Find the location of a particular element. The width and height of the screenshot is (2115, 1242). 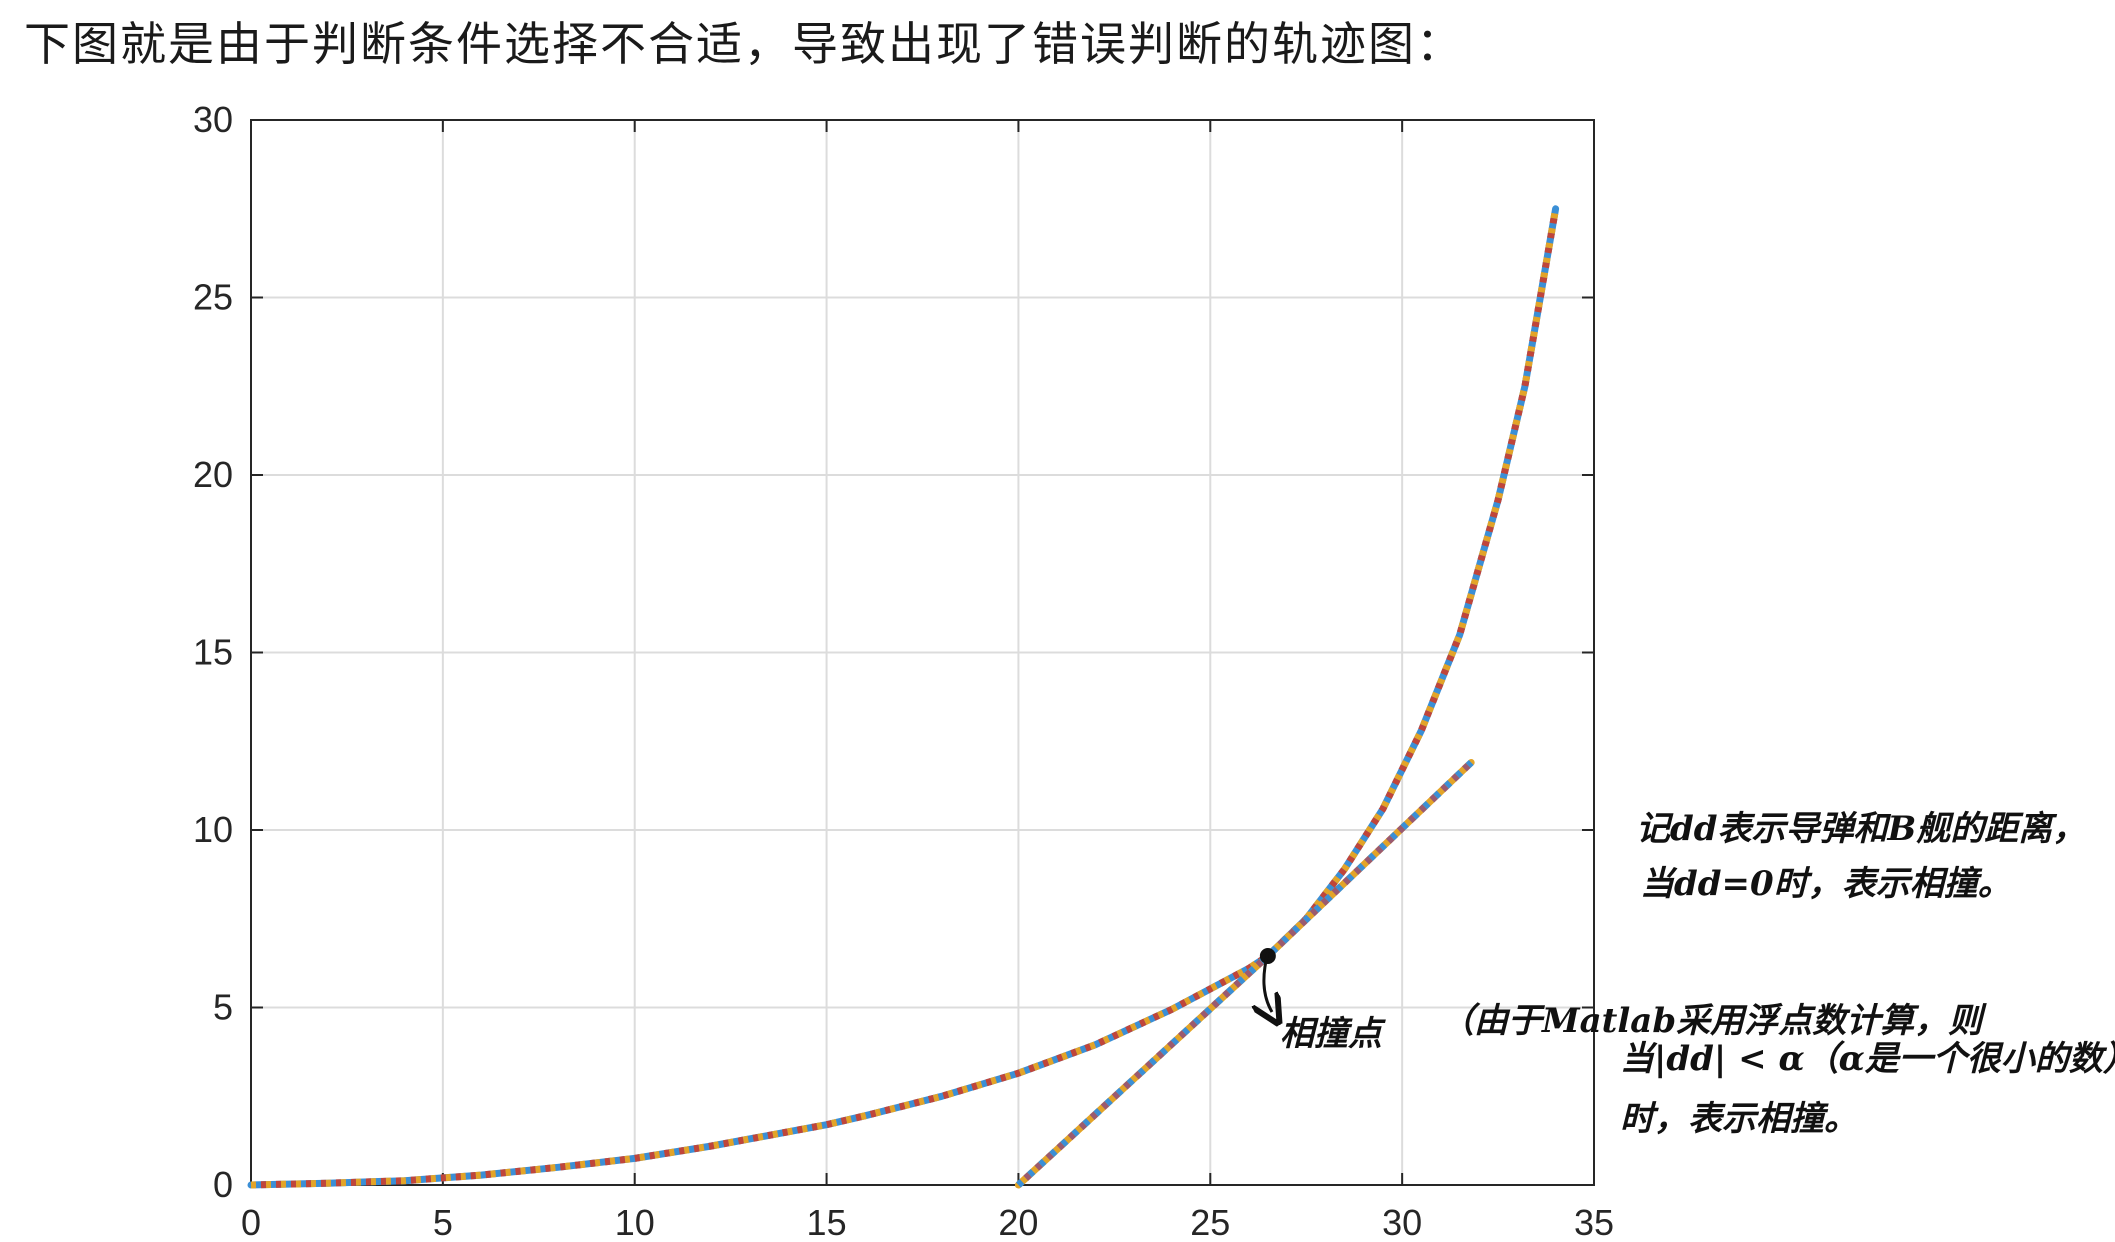

x-tick-label-2: 10 is located at coordinates (635, 1222).